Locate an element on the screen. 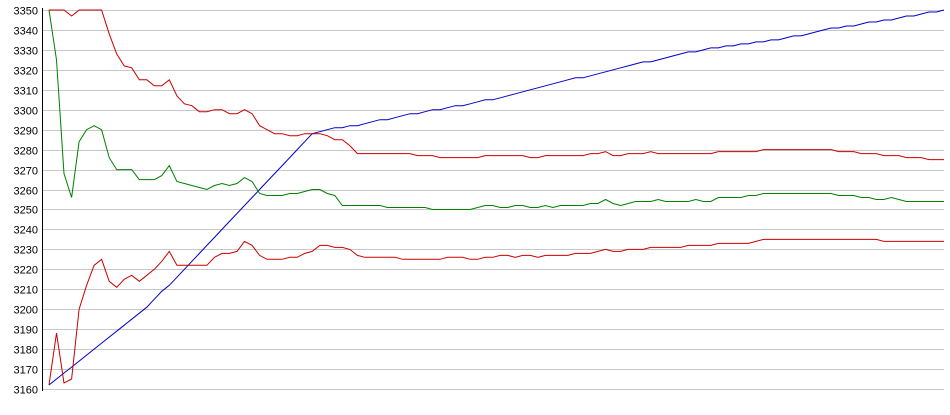 The image size is (950, 415). y-tick-label: 3300 is located at coordinates (26, 112).